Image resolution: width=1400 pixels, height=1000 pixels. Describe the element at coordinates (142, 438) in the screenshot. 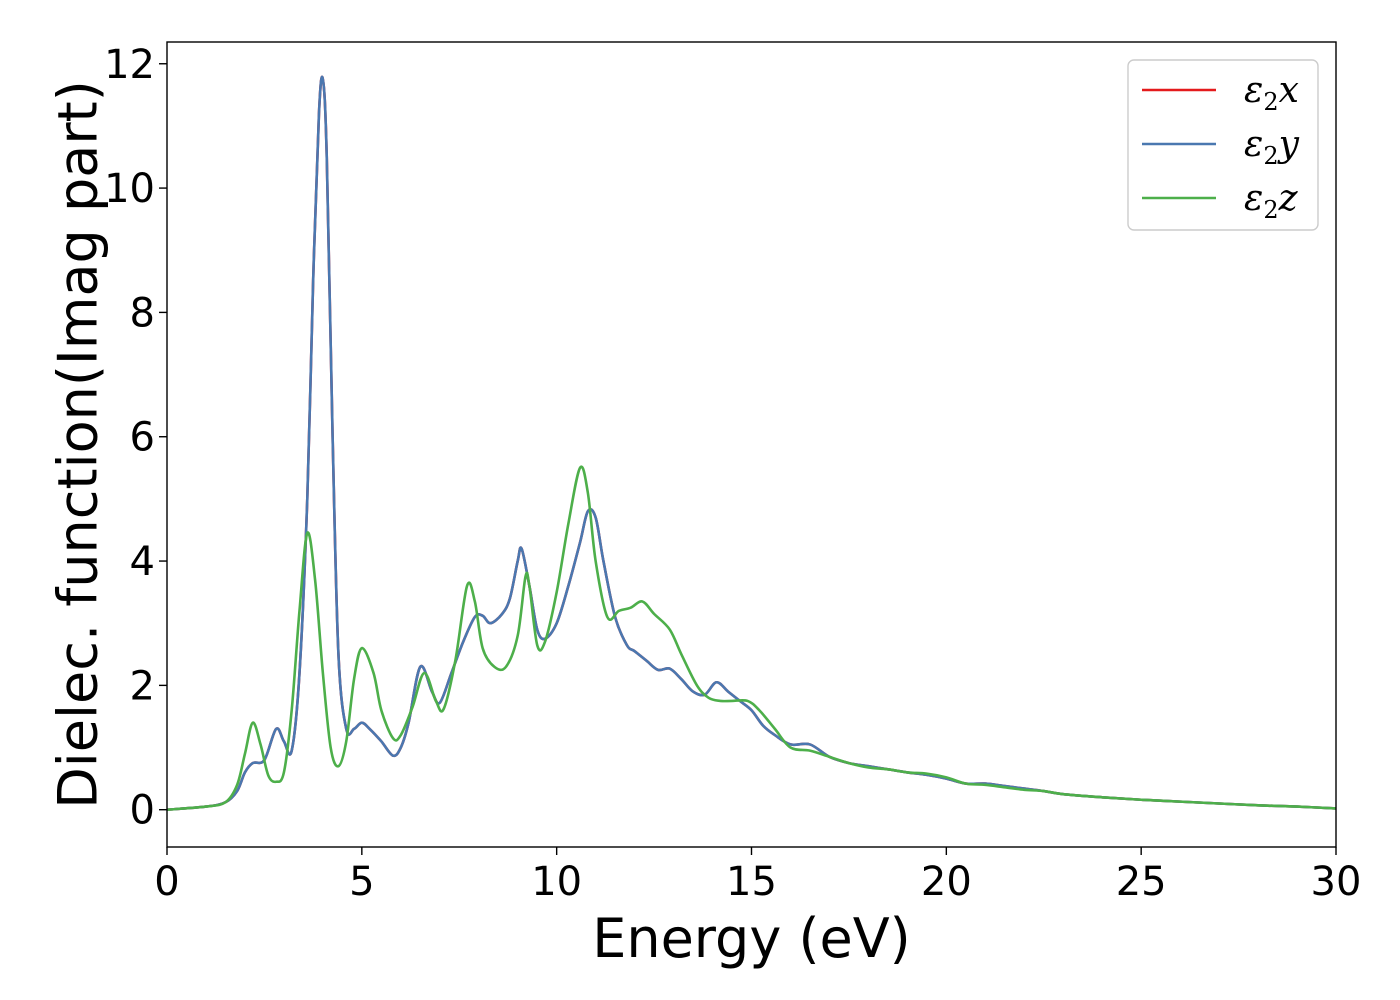

I see `y-tick-label: 6` at that location.